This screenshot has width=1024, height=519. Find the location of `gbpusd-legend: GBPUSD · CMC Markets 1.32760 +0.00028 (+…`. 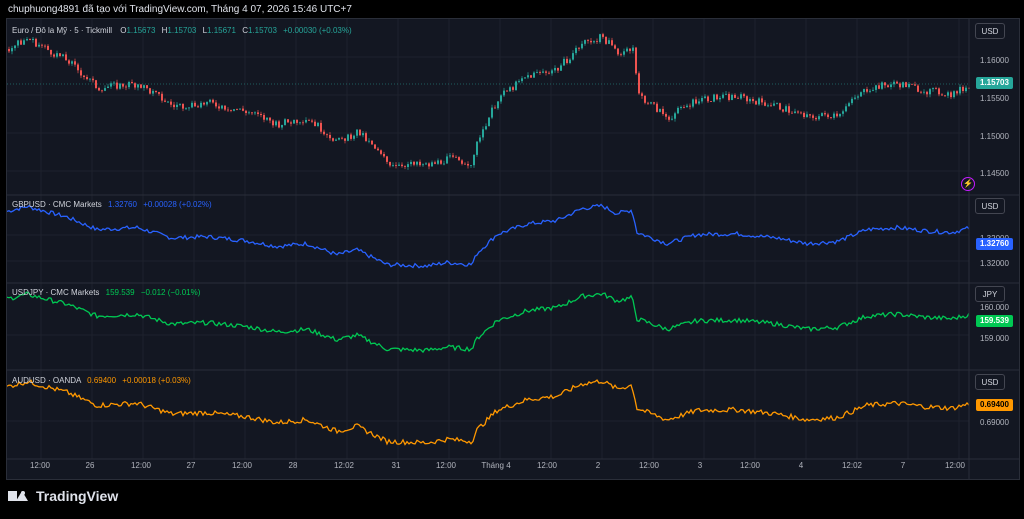

gbpusd-legend: GBPUSD · CMC Markets 1.32760 +0.00028 (+… is located at coordinates (112, 204).